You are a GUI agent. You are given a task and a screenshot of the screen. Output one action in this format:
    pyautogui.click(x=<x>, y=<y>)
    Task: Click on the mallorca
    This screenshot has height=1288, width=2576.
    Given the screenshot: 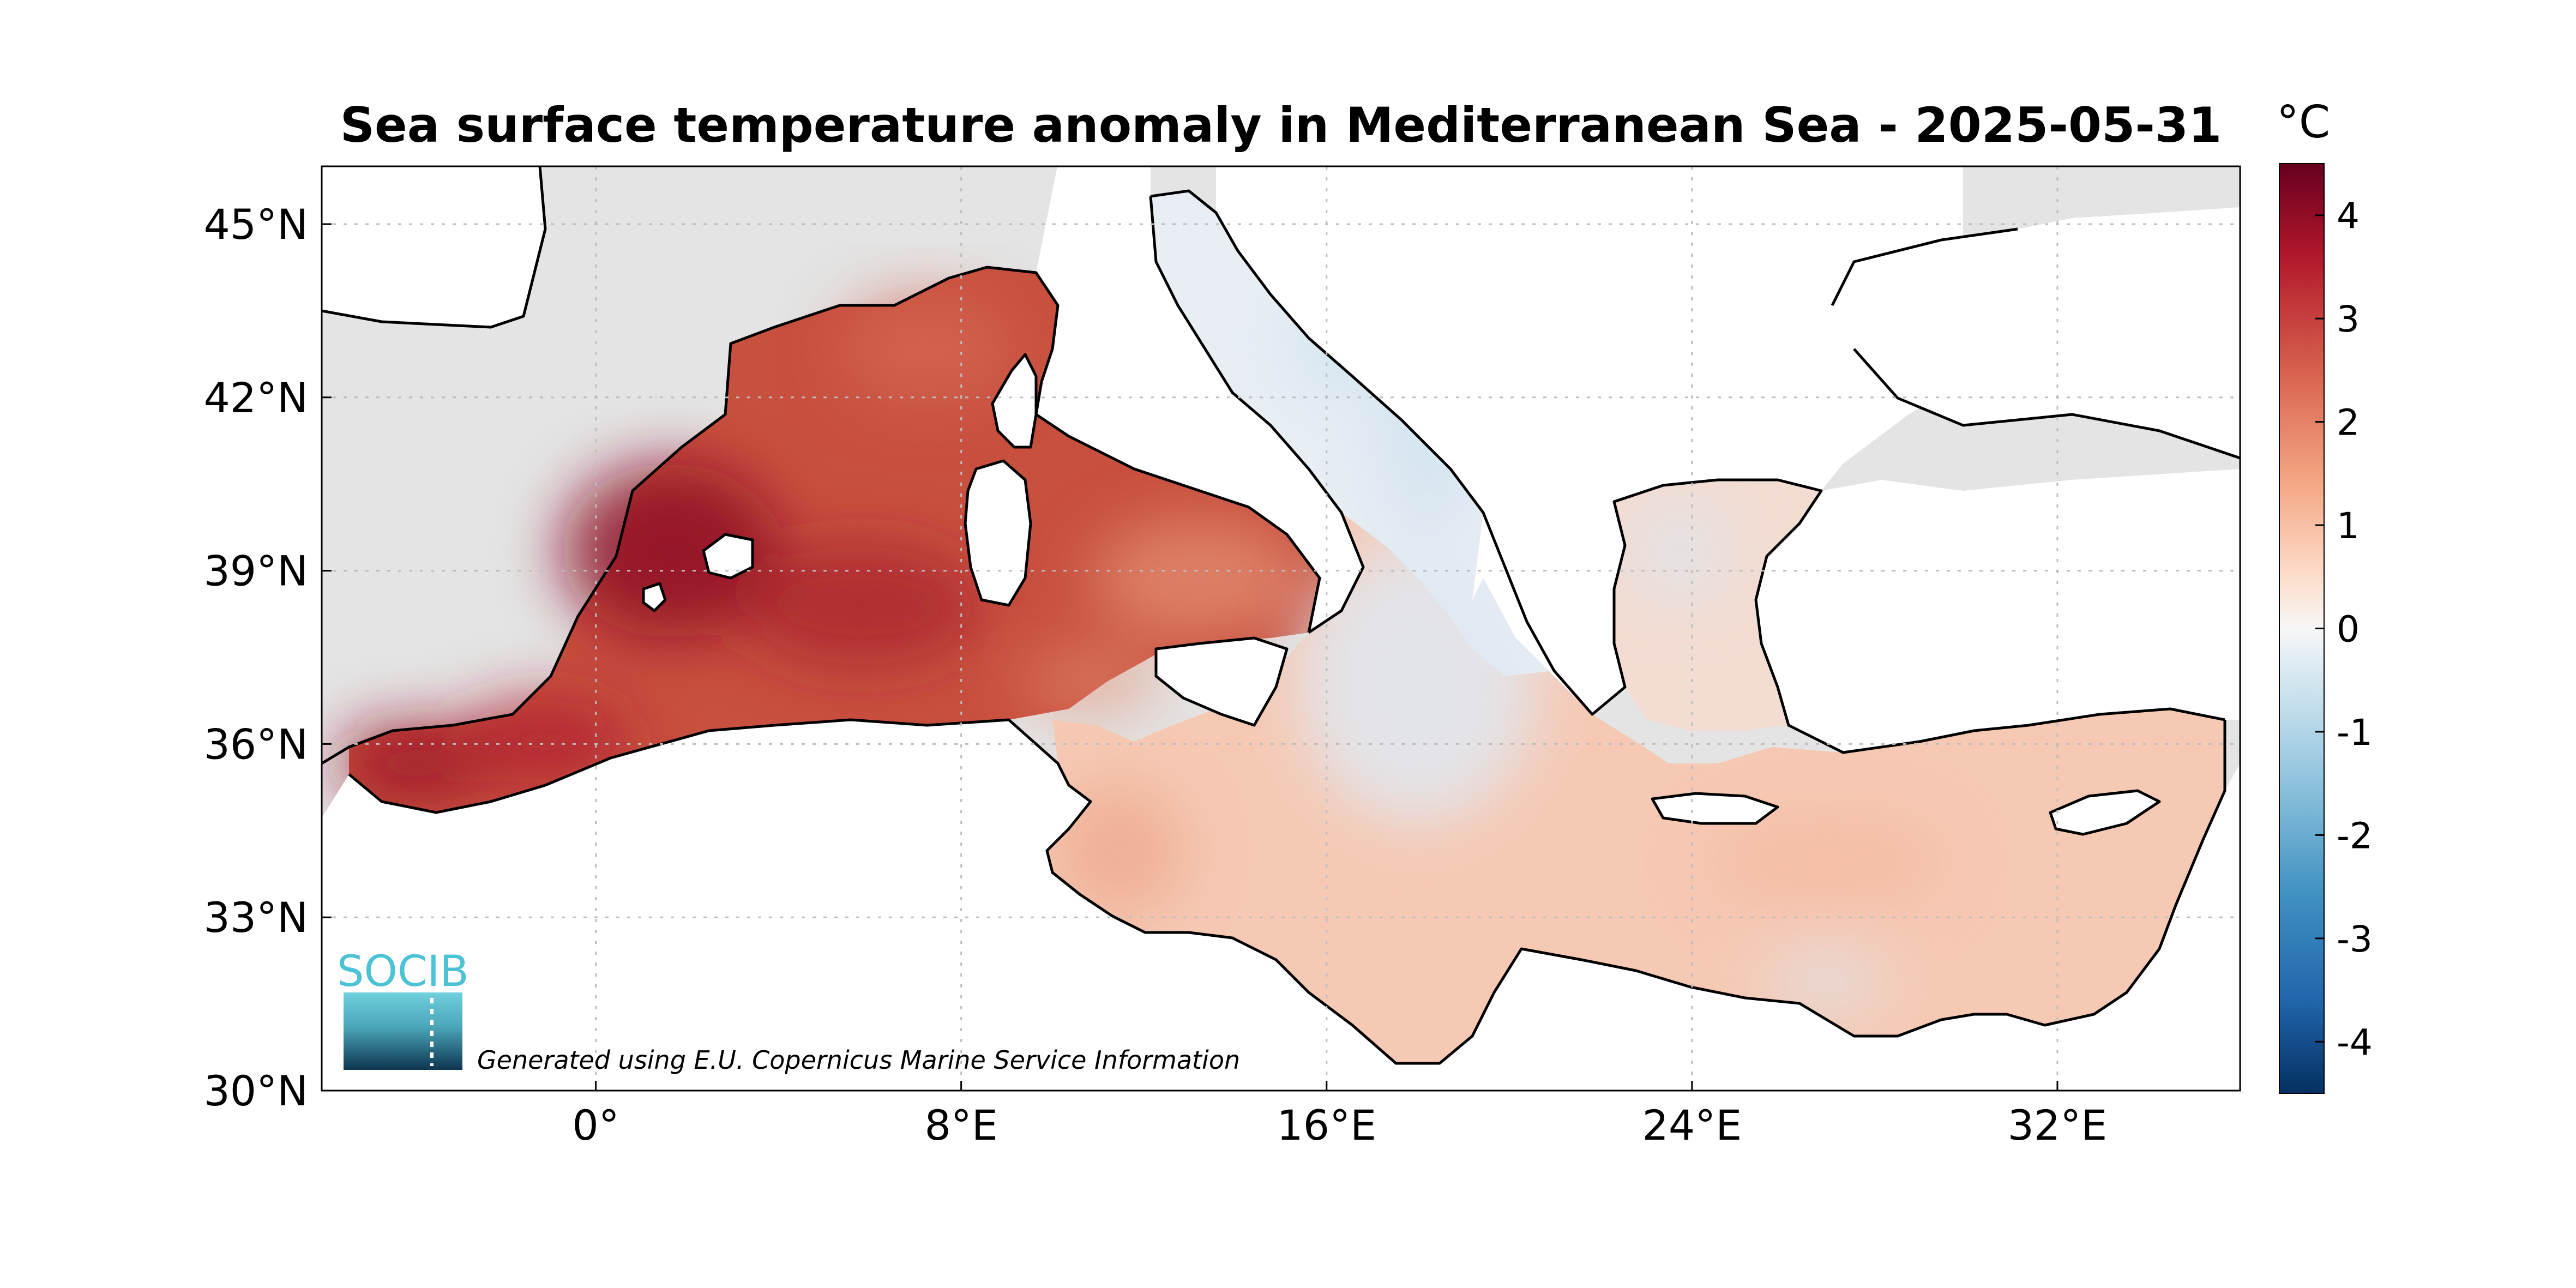 What is the action you would take?
    pyautogui.click(x=728, y=556)
    